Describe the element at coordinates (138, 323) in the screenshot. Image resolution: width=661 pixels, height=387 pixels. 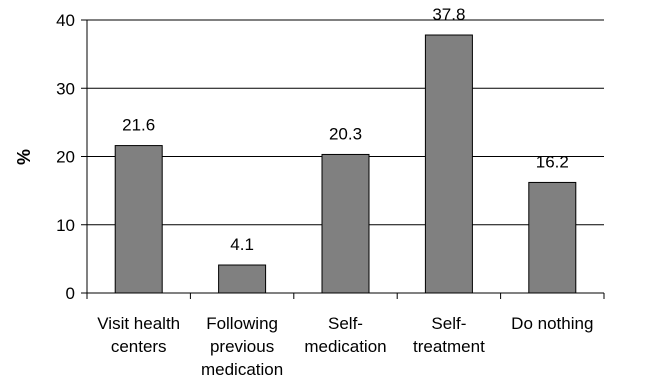
I see `category-label: Visit health` at that location.